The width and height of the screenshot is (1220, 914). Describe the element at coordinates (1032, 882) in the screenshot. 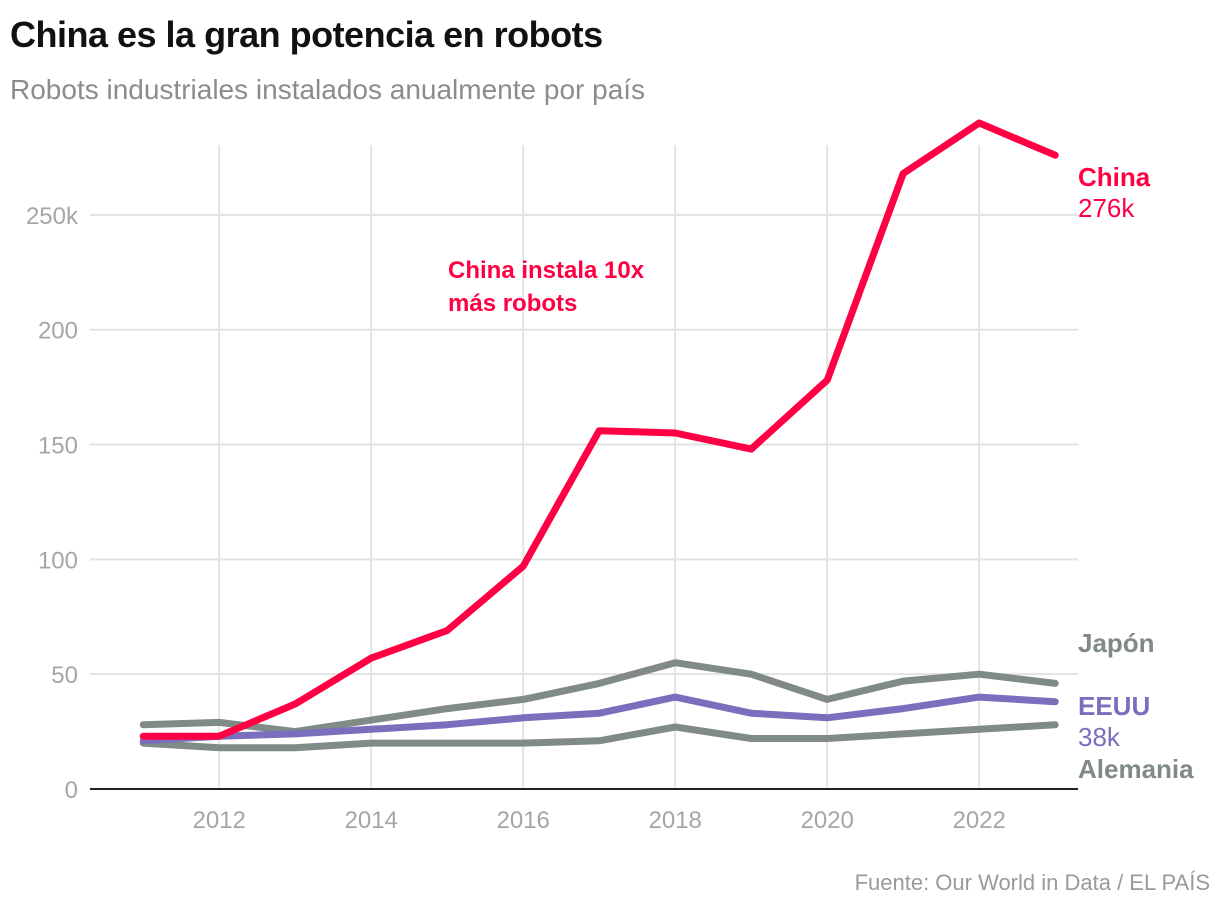

I see `source-note: Fuente: Our World in Data / EL PAÍS` at that location.